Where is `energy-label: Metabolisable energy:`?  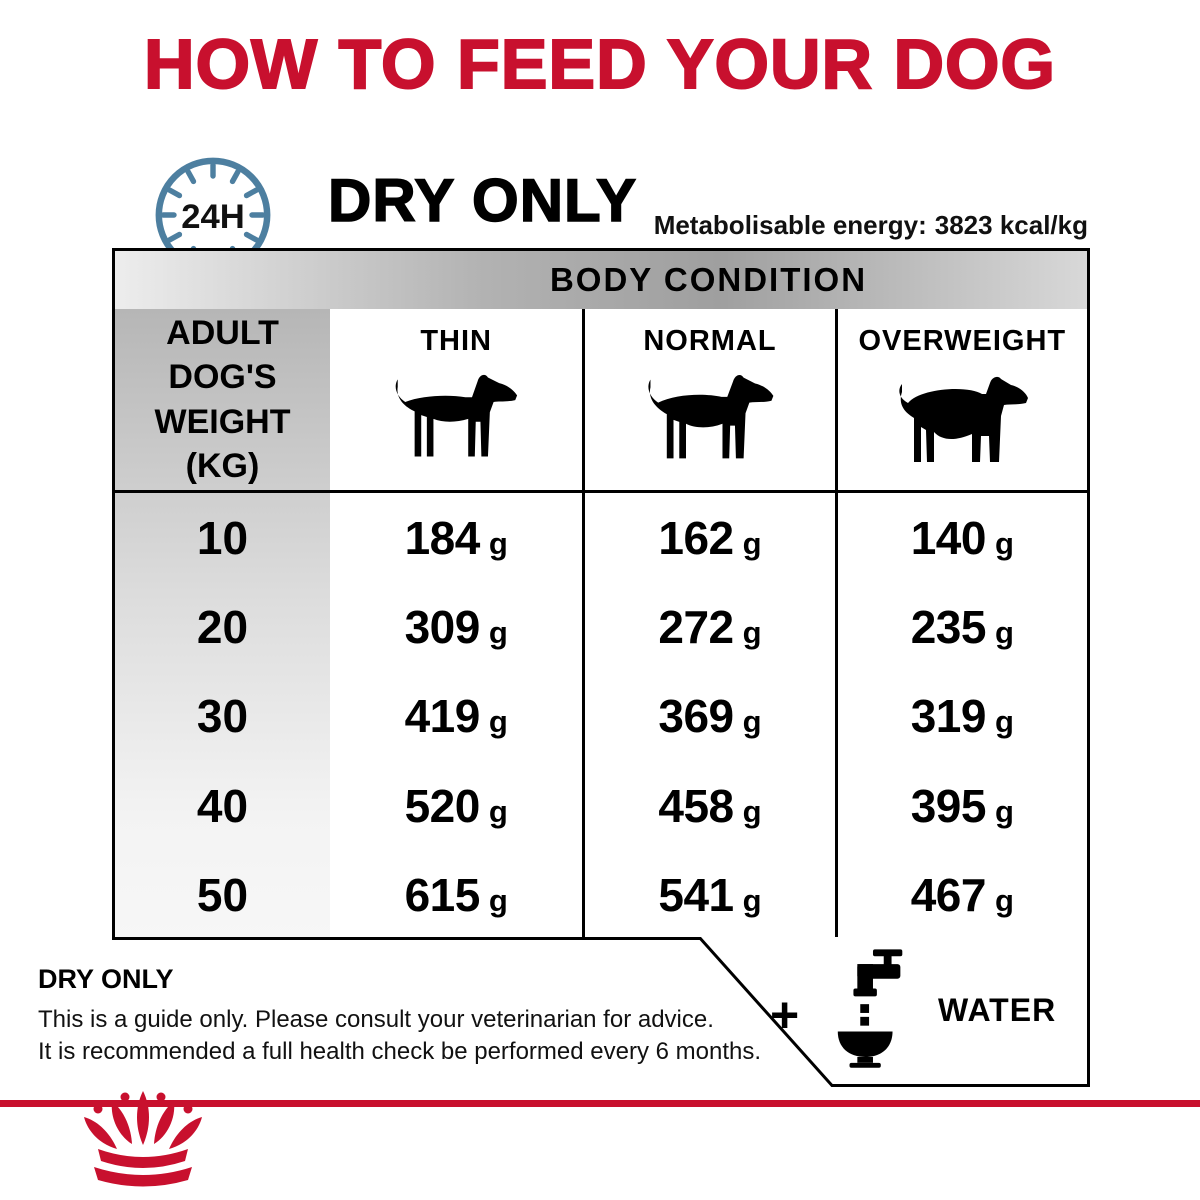
energy-label: Metabolisable energy: is located at coordinates (790, 225).